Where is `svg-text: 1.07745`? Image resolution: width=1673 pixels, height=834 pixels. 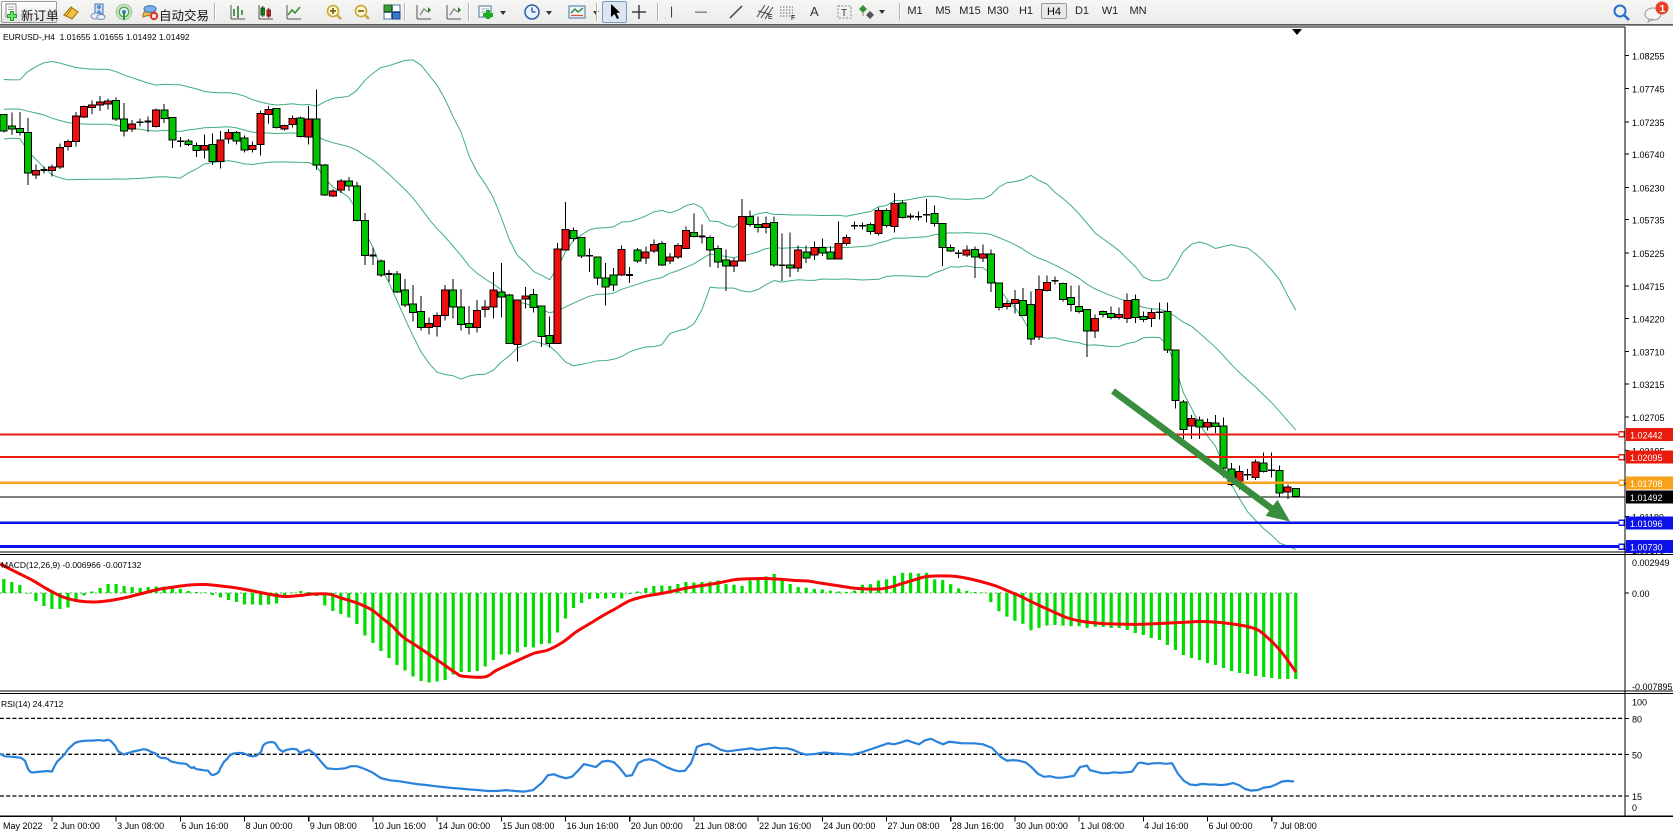
svg-text: 1.07745 is located at coordinates (1648, 90).